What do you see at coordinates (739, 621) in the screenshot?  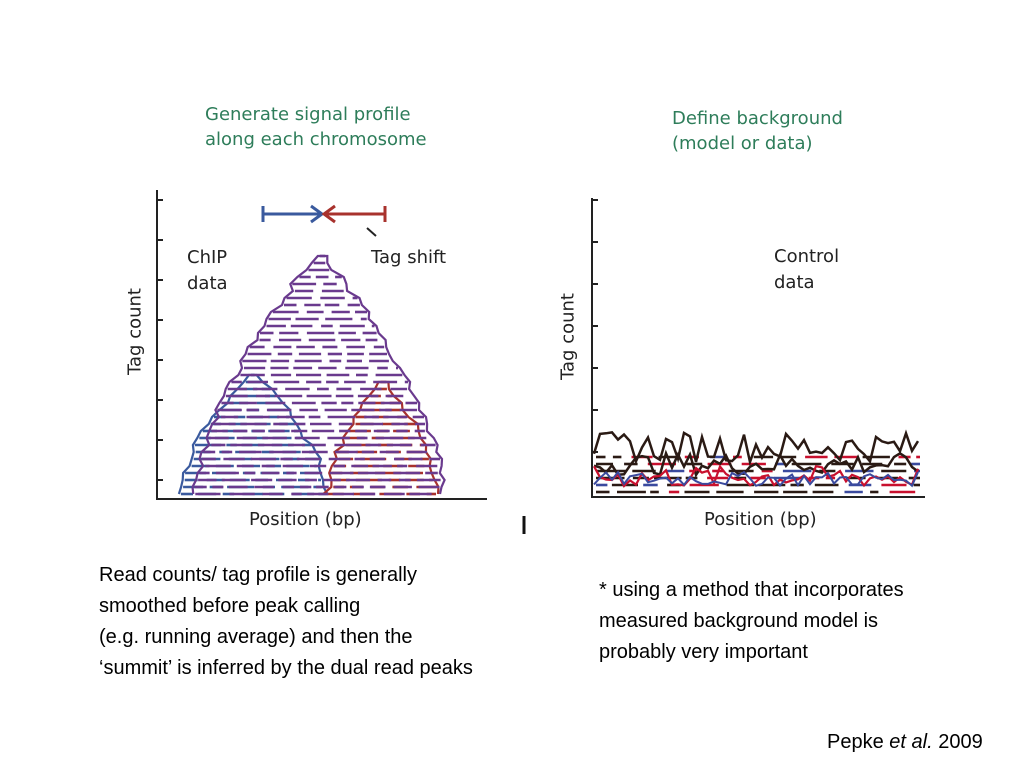 I see `caption-right-line-2: measured background model is` at bounding box center [739, 621].